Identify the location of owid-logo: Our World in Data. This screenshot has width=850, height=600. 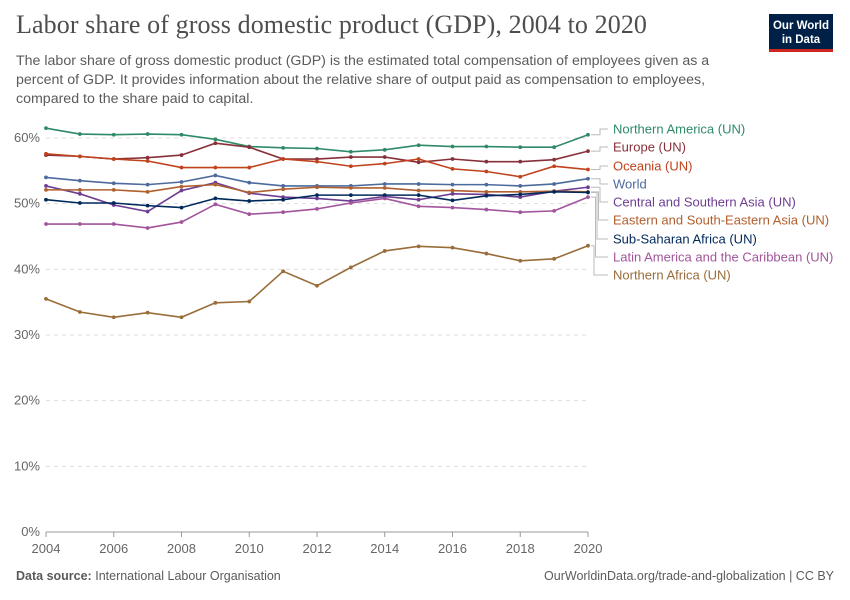
(801, 33).